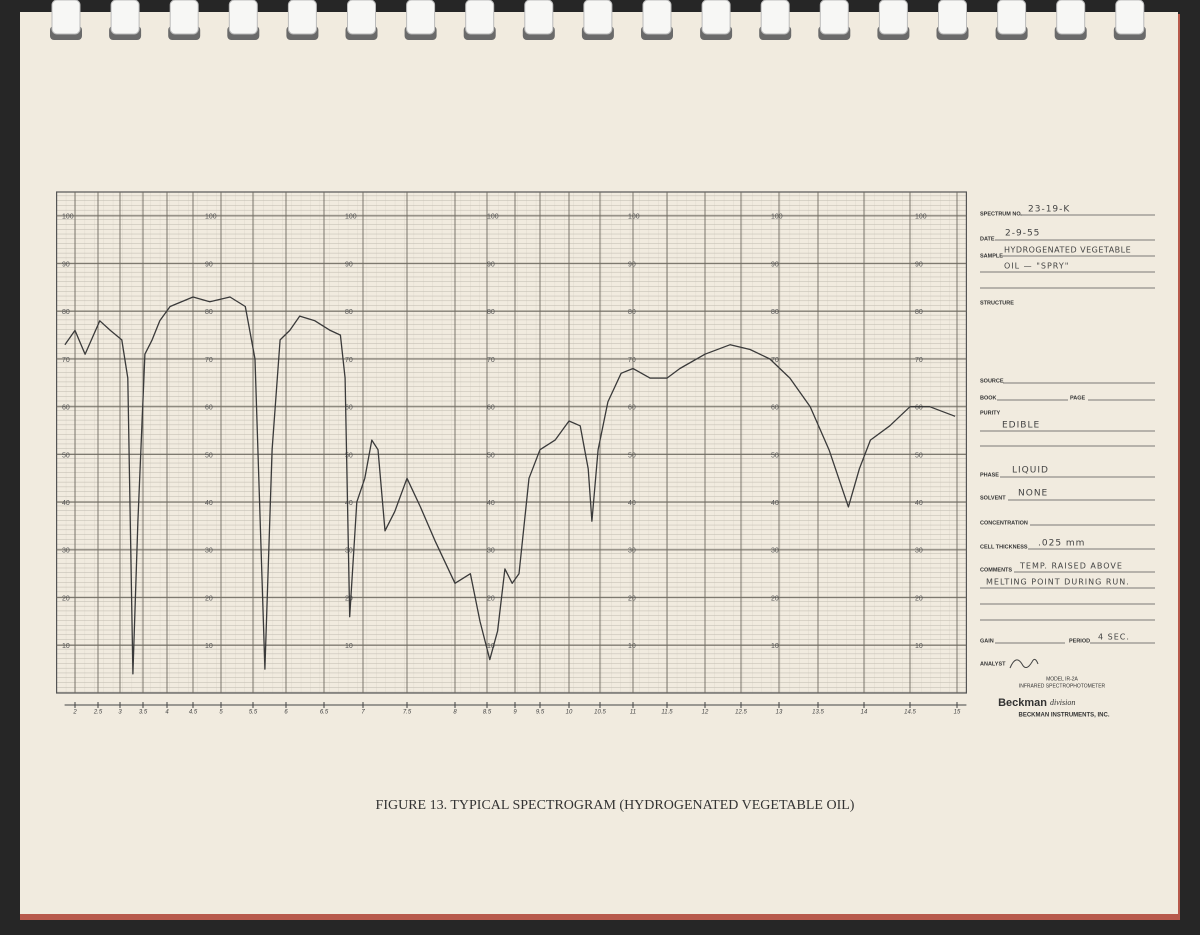 This screenshot has width=1200, height=935. Describe the element at coordinates (1001, 214) in the screenshot. I see `label: SPECTRUM NO.` at that location.